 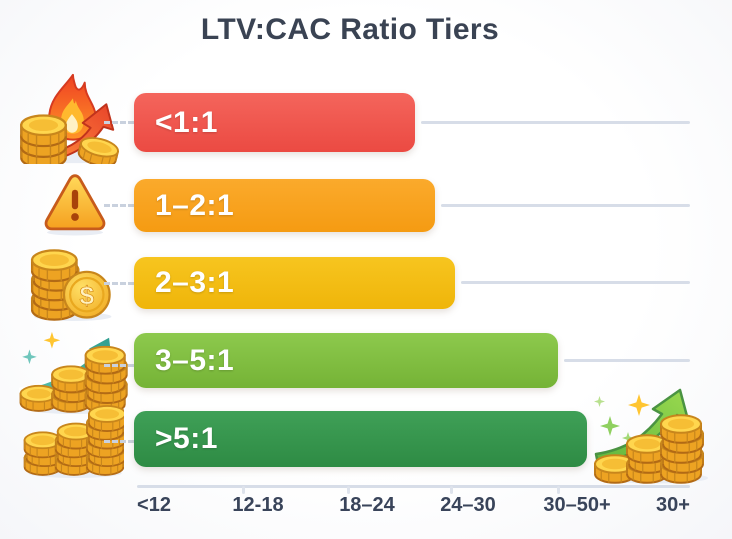 I want to click on tier-bar-label: <1:1, so click(x=186, y=122).